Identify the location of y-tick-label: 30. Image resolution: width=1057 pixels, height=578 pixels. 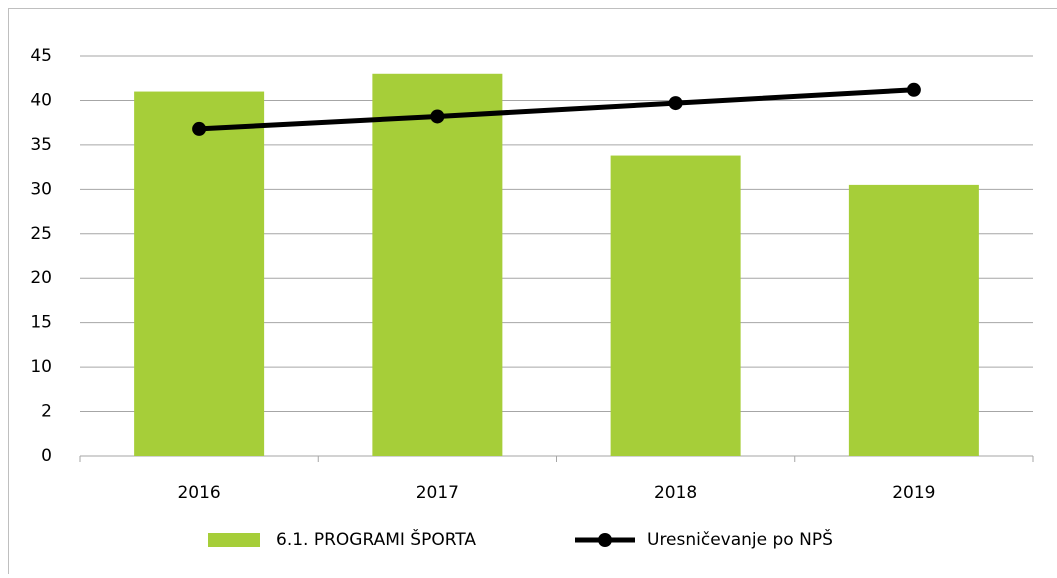
(41, 189).